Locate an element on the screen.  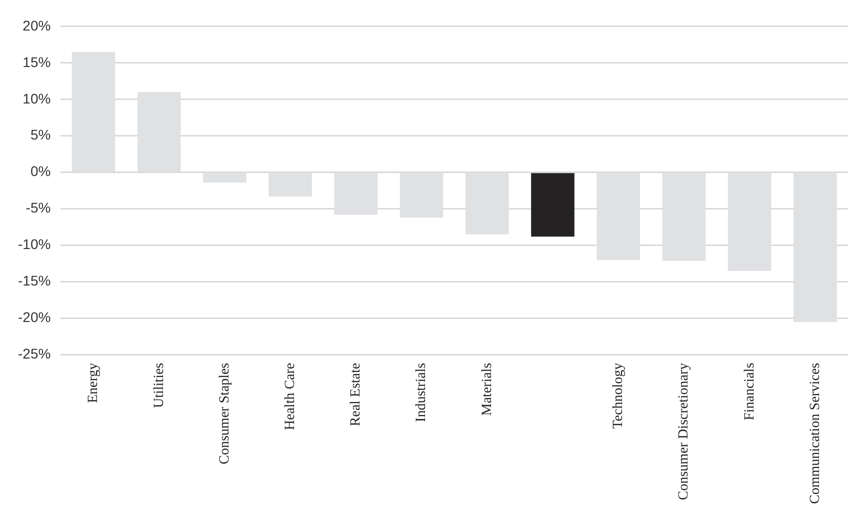
x-tick-label: Energy is located at coordinates (94, 383).